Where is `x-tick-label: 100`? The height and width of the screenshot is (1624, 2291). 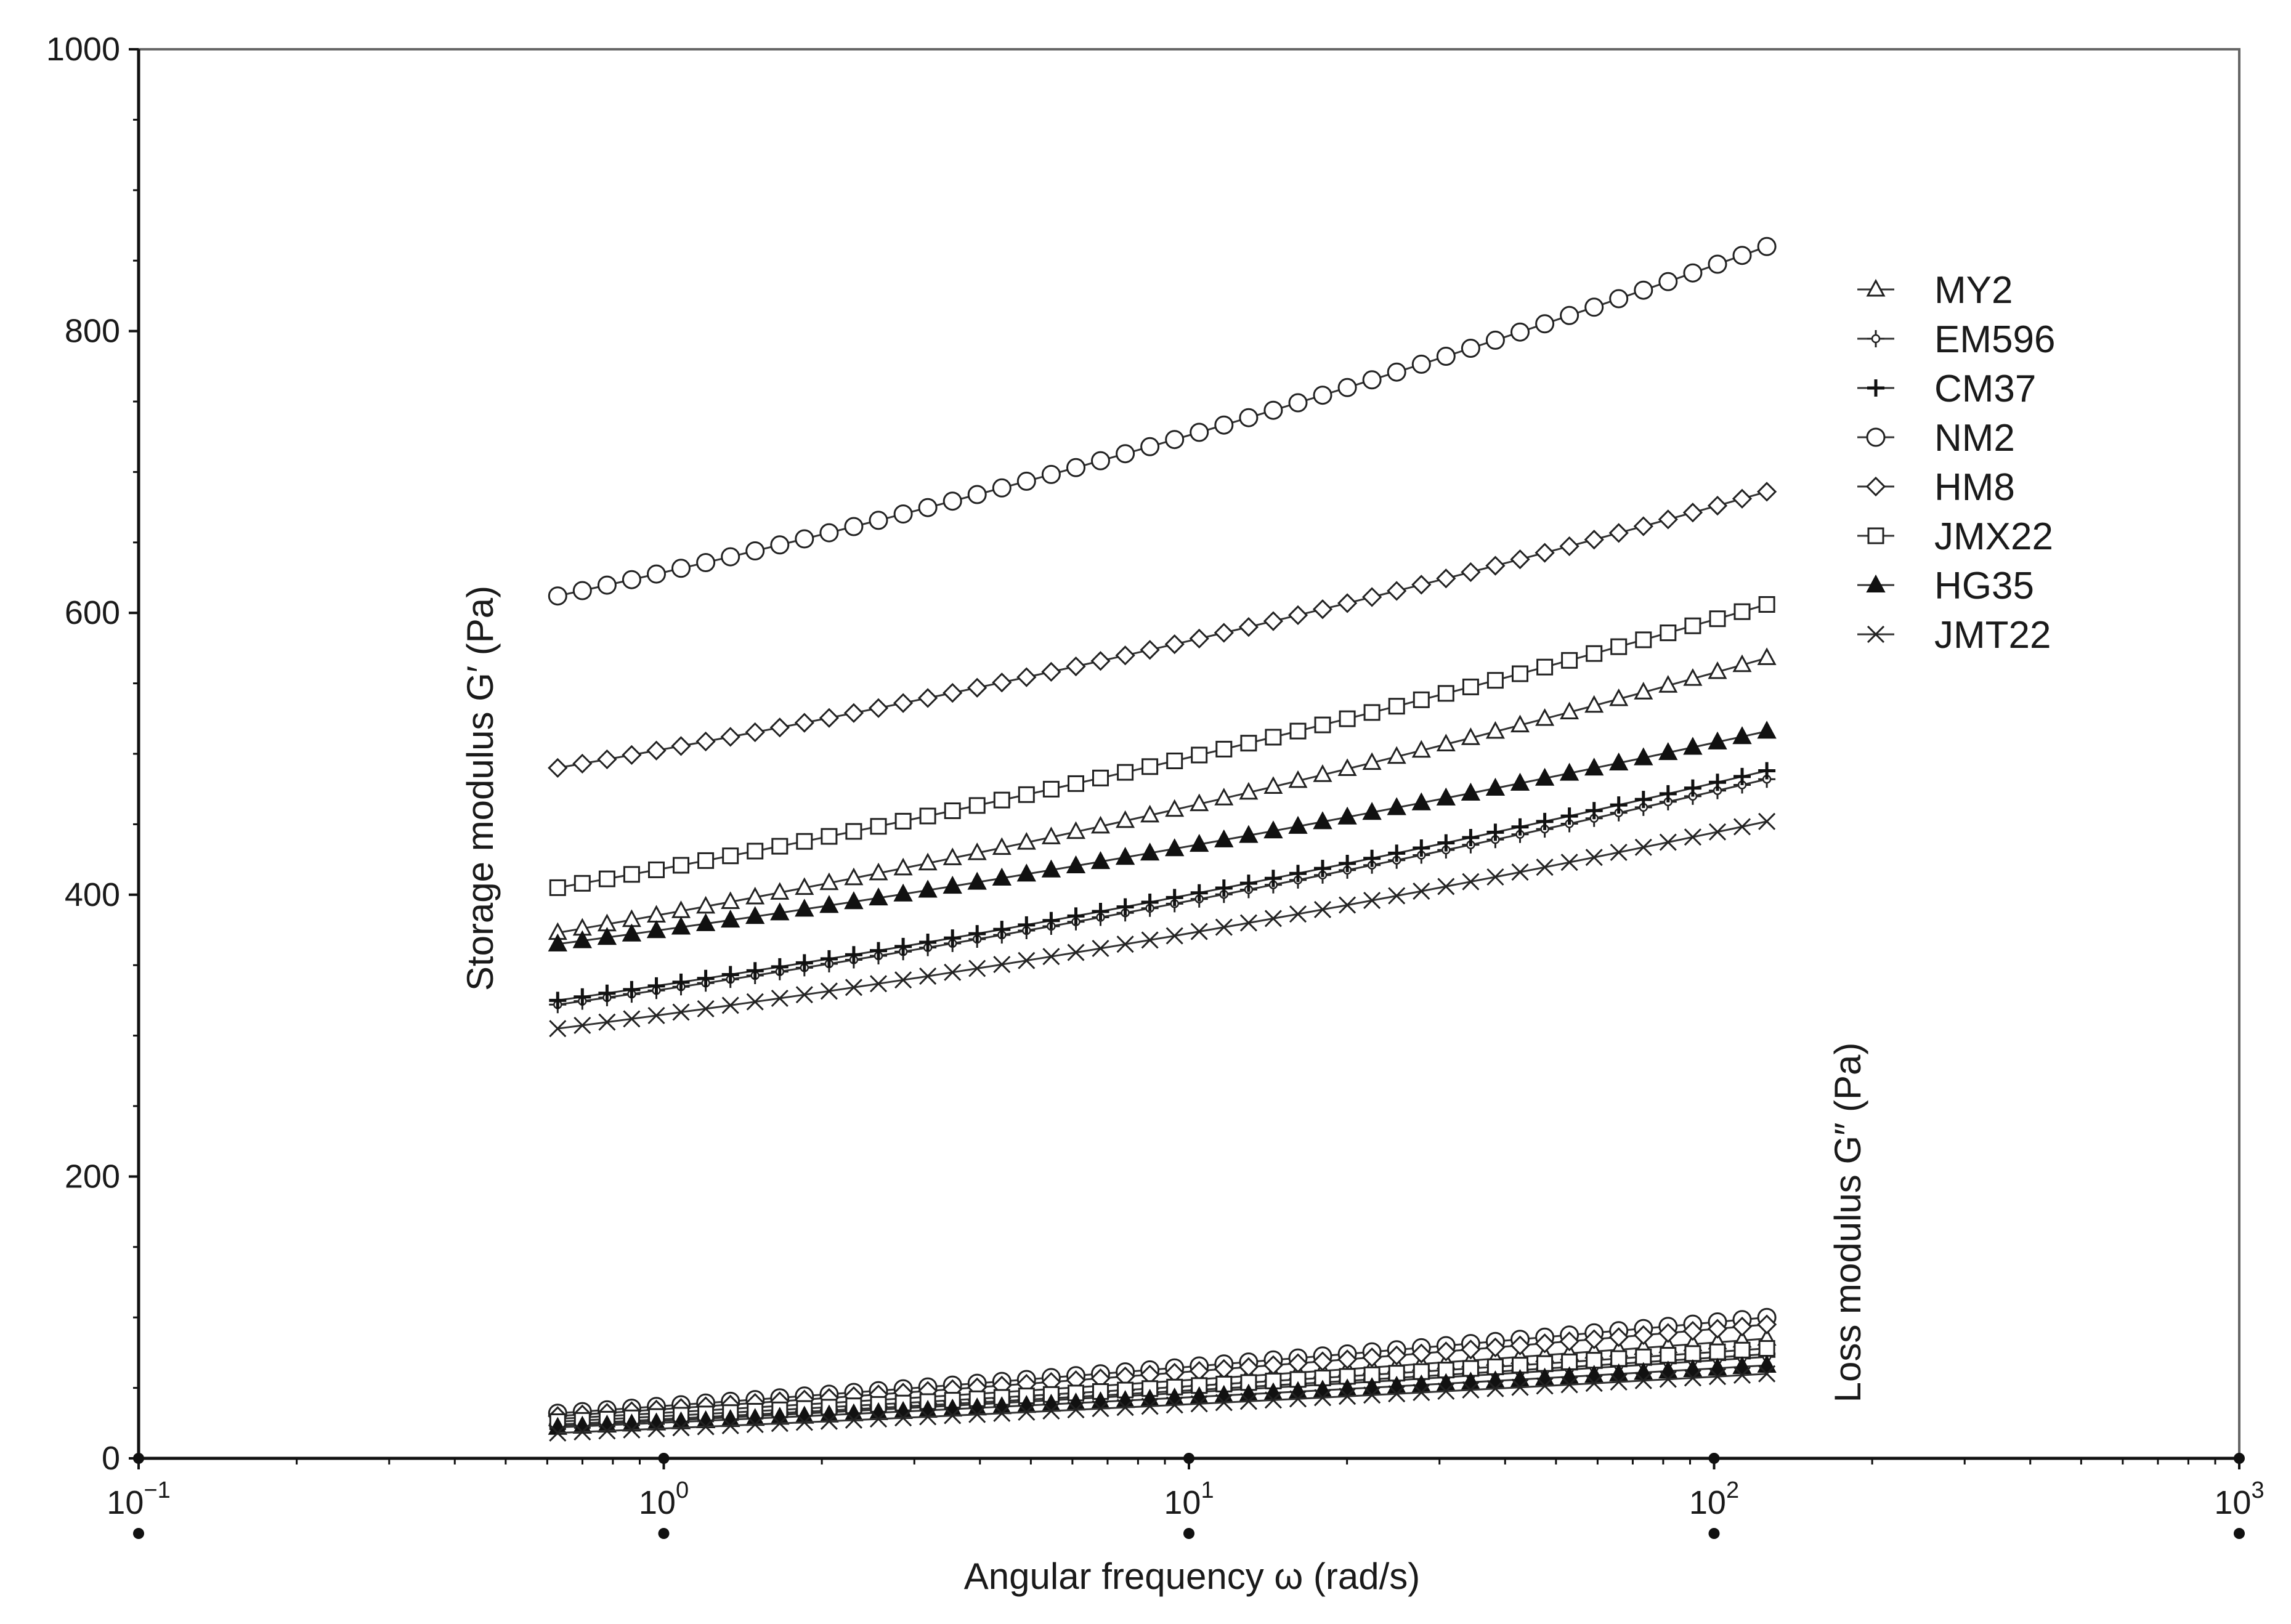 x-tick-label: 100 is located at coordinates (664, 1499).